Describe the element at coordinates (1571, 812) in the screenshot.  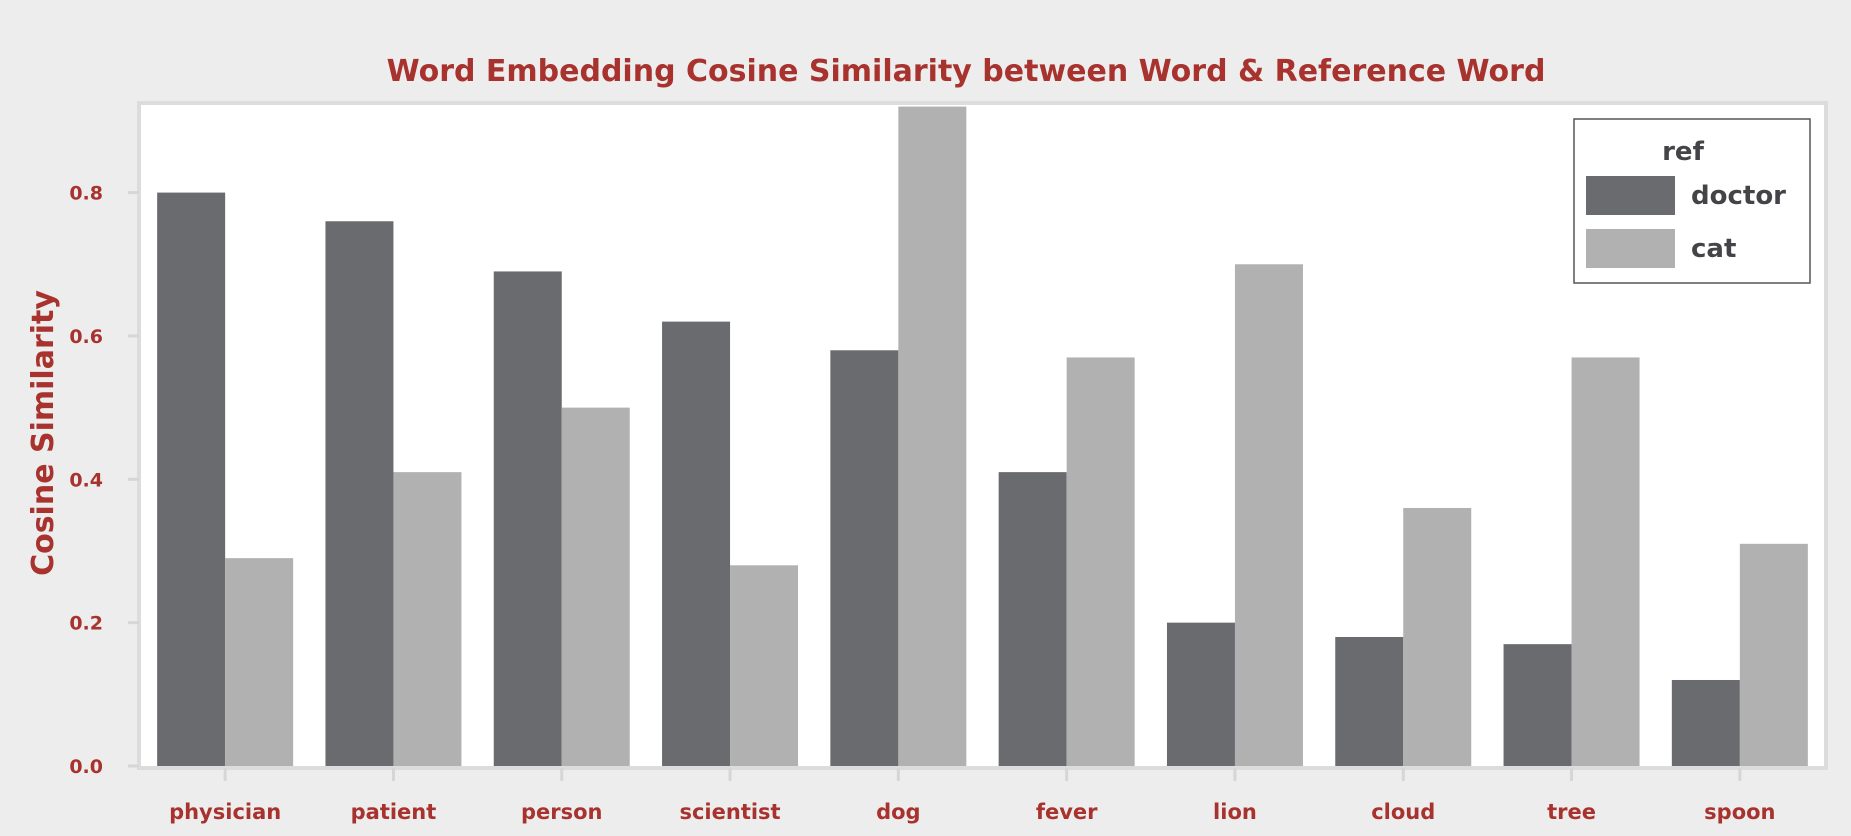
I see `x-tick-label: tree` at that location.